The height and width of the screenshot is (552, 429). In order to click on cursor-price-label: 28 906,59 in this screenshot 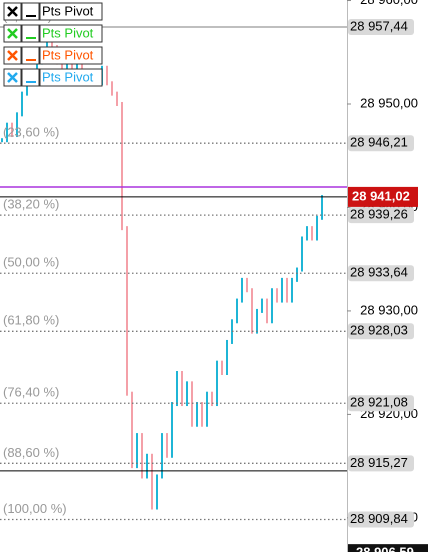, I will do `click(385, 548)`.